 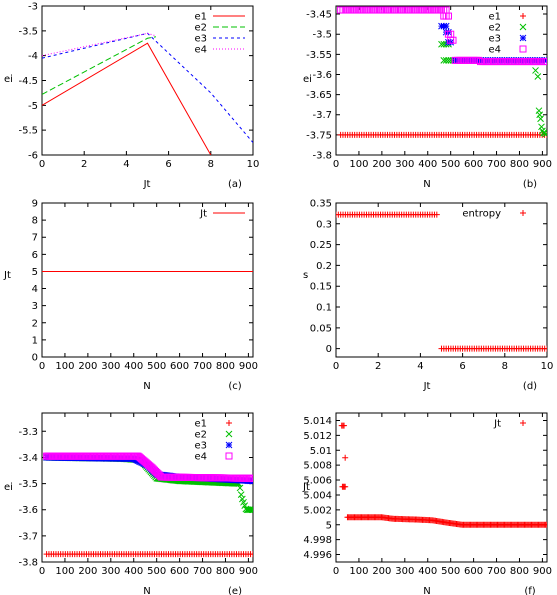 I want to click on panel-label: (c), so click(x=234, y=386).